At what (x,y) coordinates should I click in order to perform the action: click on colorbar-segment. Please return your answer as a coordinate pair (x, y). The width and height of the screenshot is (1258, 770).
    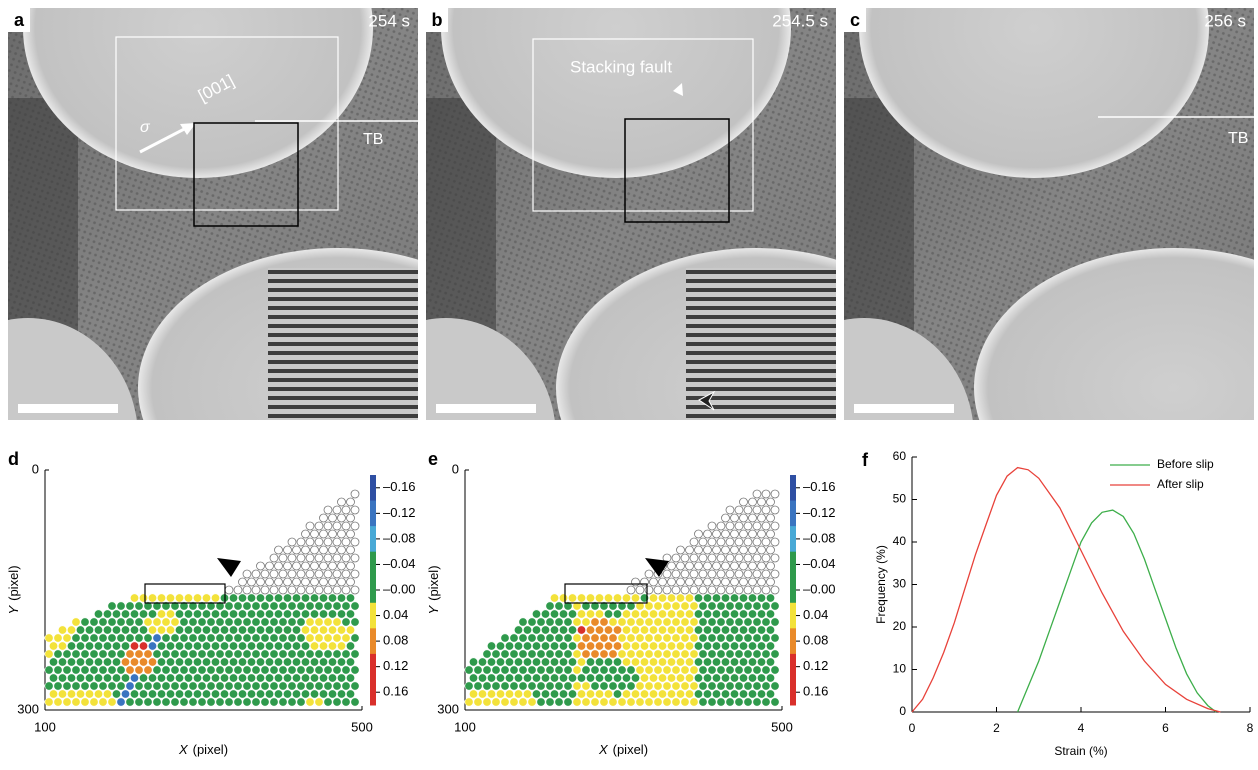
    Looking at the image, I should click on (793, 590).